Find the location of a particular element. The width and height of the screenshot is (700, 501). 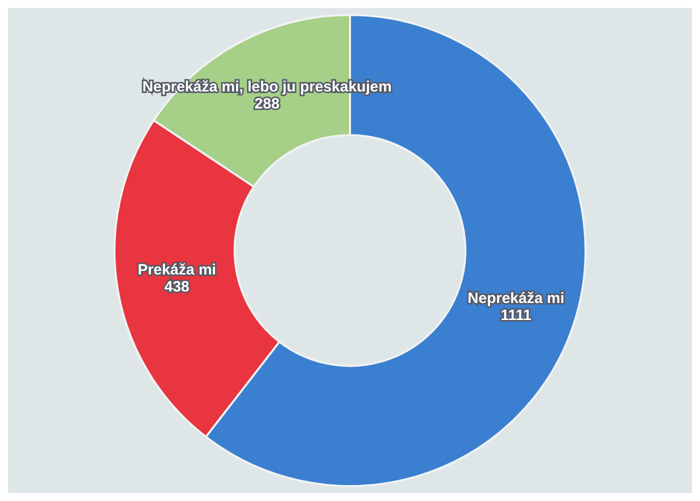

slice-label: Prekáža mi is located at coordinates (177, 270).